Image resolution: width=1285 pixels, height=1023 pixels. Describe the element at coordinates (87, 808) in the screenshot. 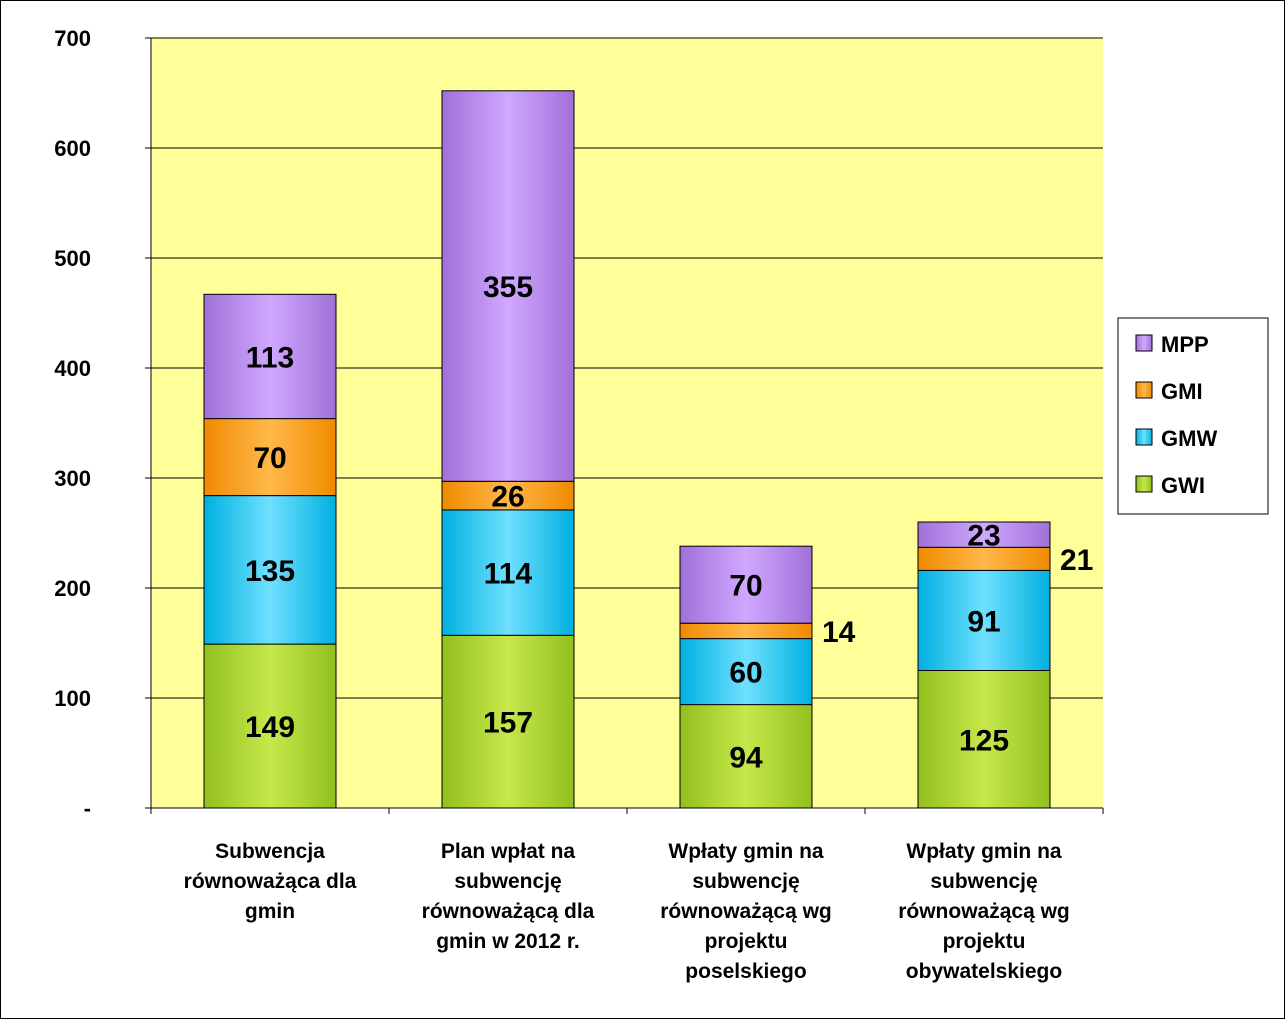

I see `y-tick-label: -` at that location.